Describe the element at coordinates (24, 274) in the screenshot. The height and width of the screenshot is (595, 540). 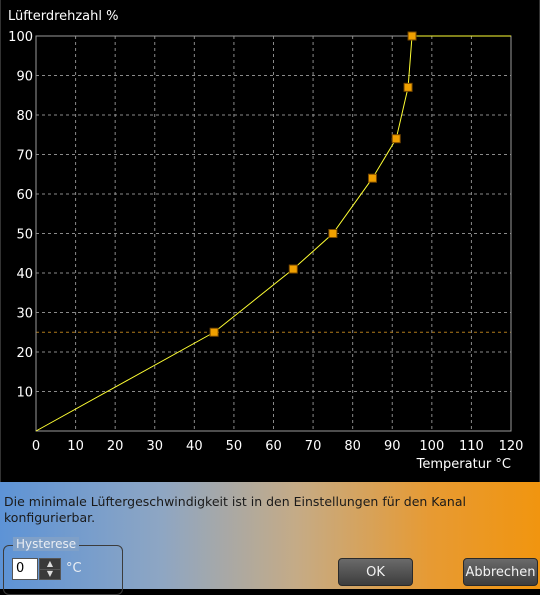
I see `y-tick-label: 40` at that location.